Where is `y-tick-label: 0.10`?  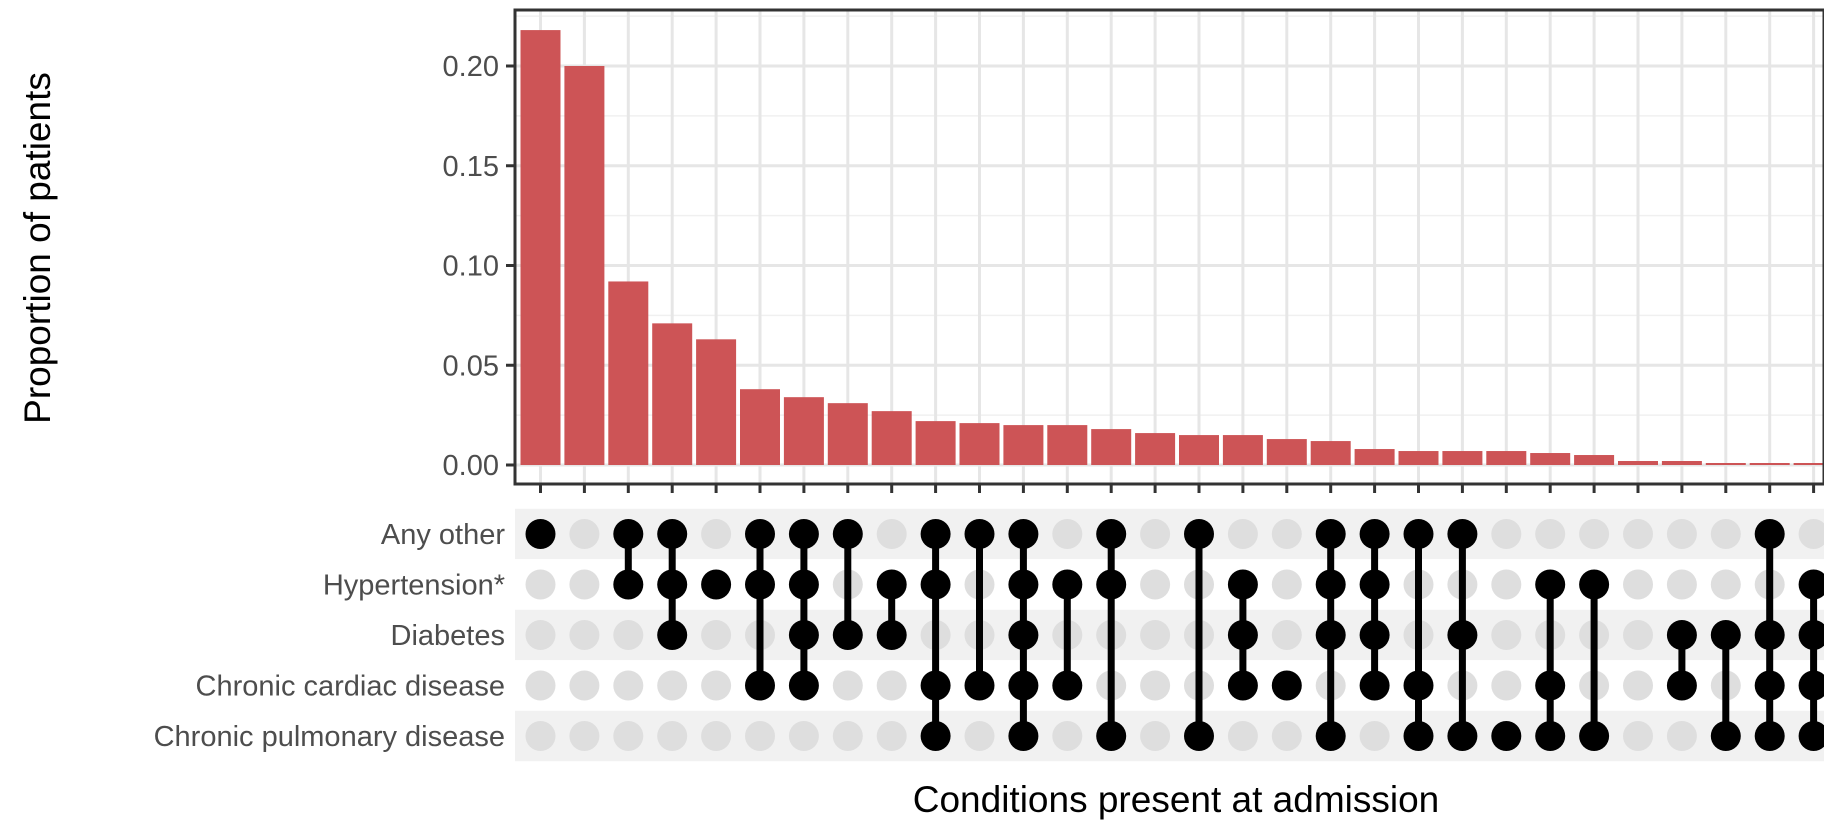
y-tick-label: 0.10 is located at coordinates (471, 267).